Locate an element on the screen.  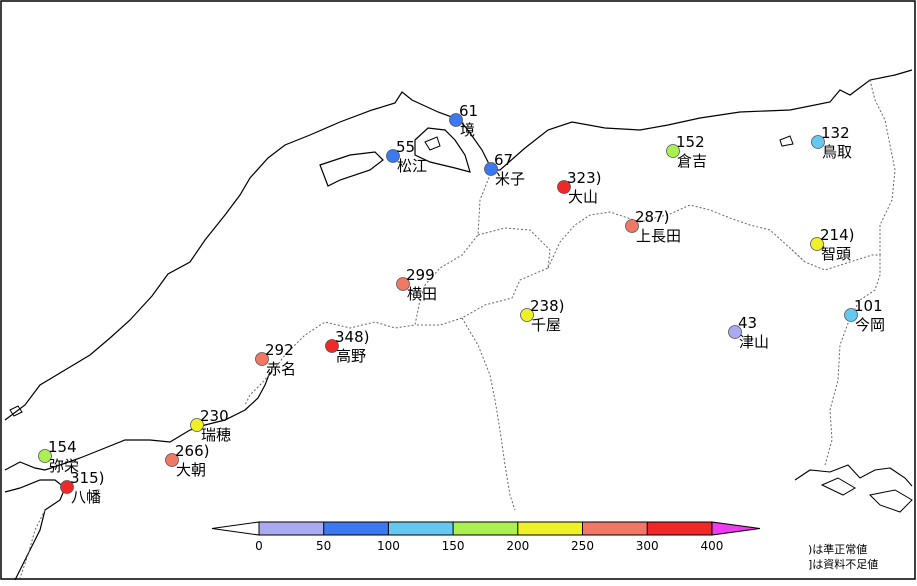
station-name: 境 is located at coordinates (467, 130).